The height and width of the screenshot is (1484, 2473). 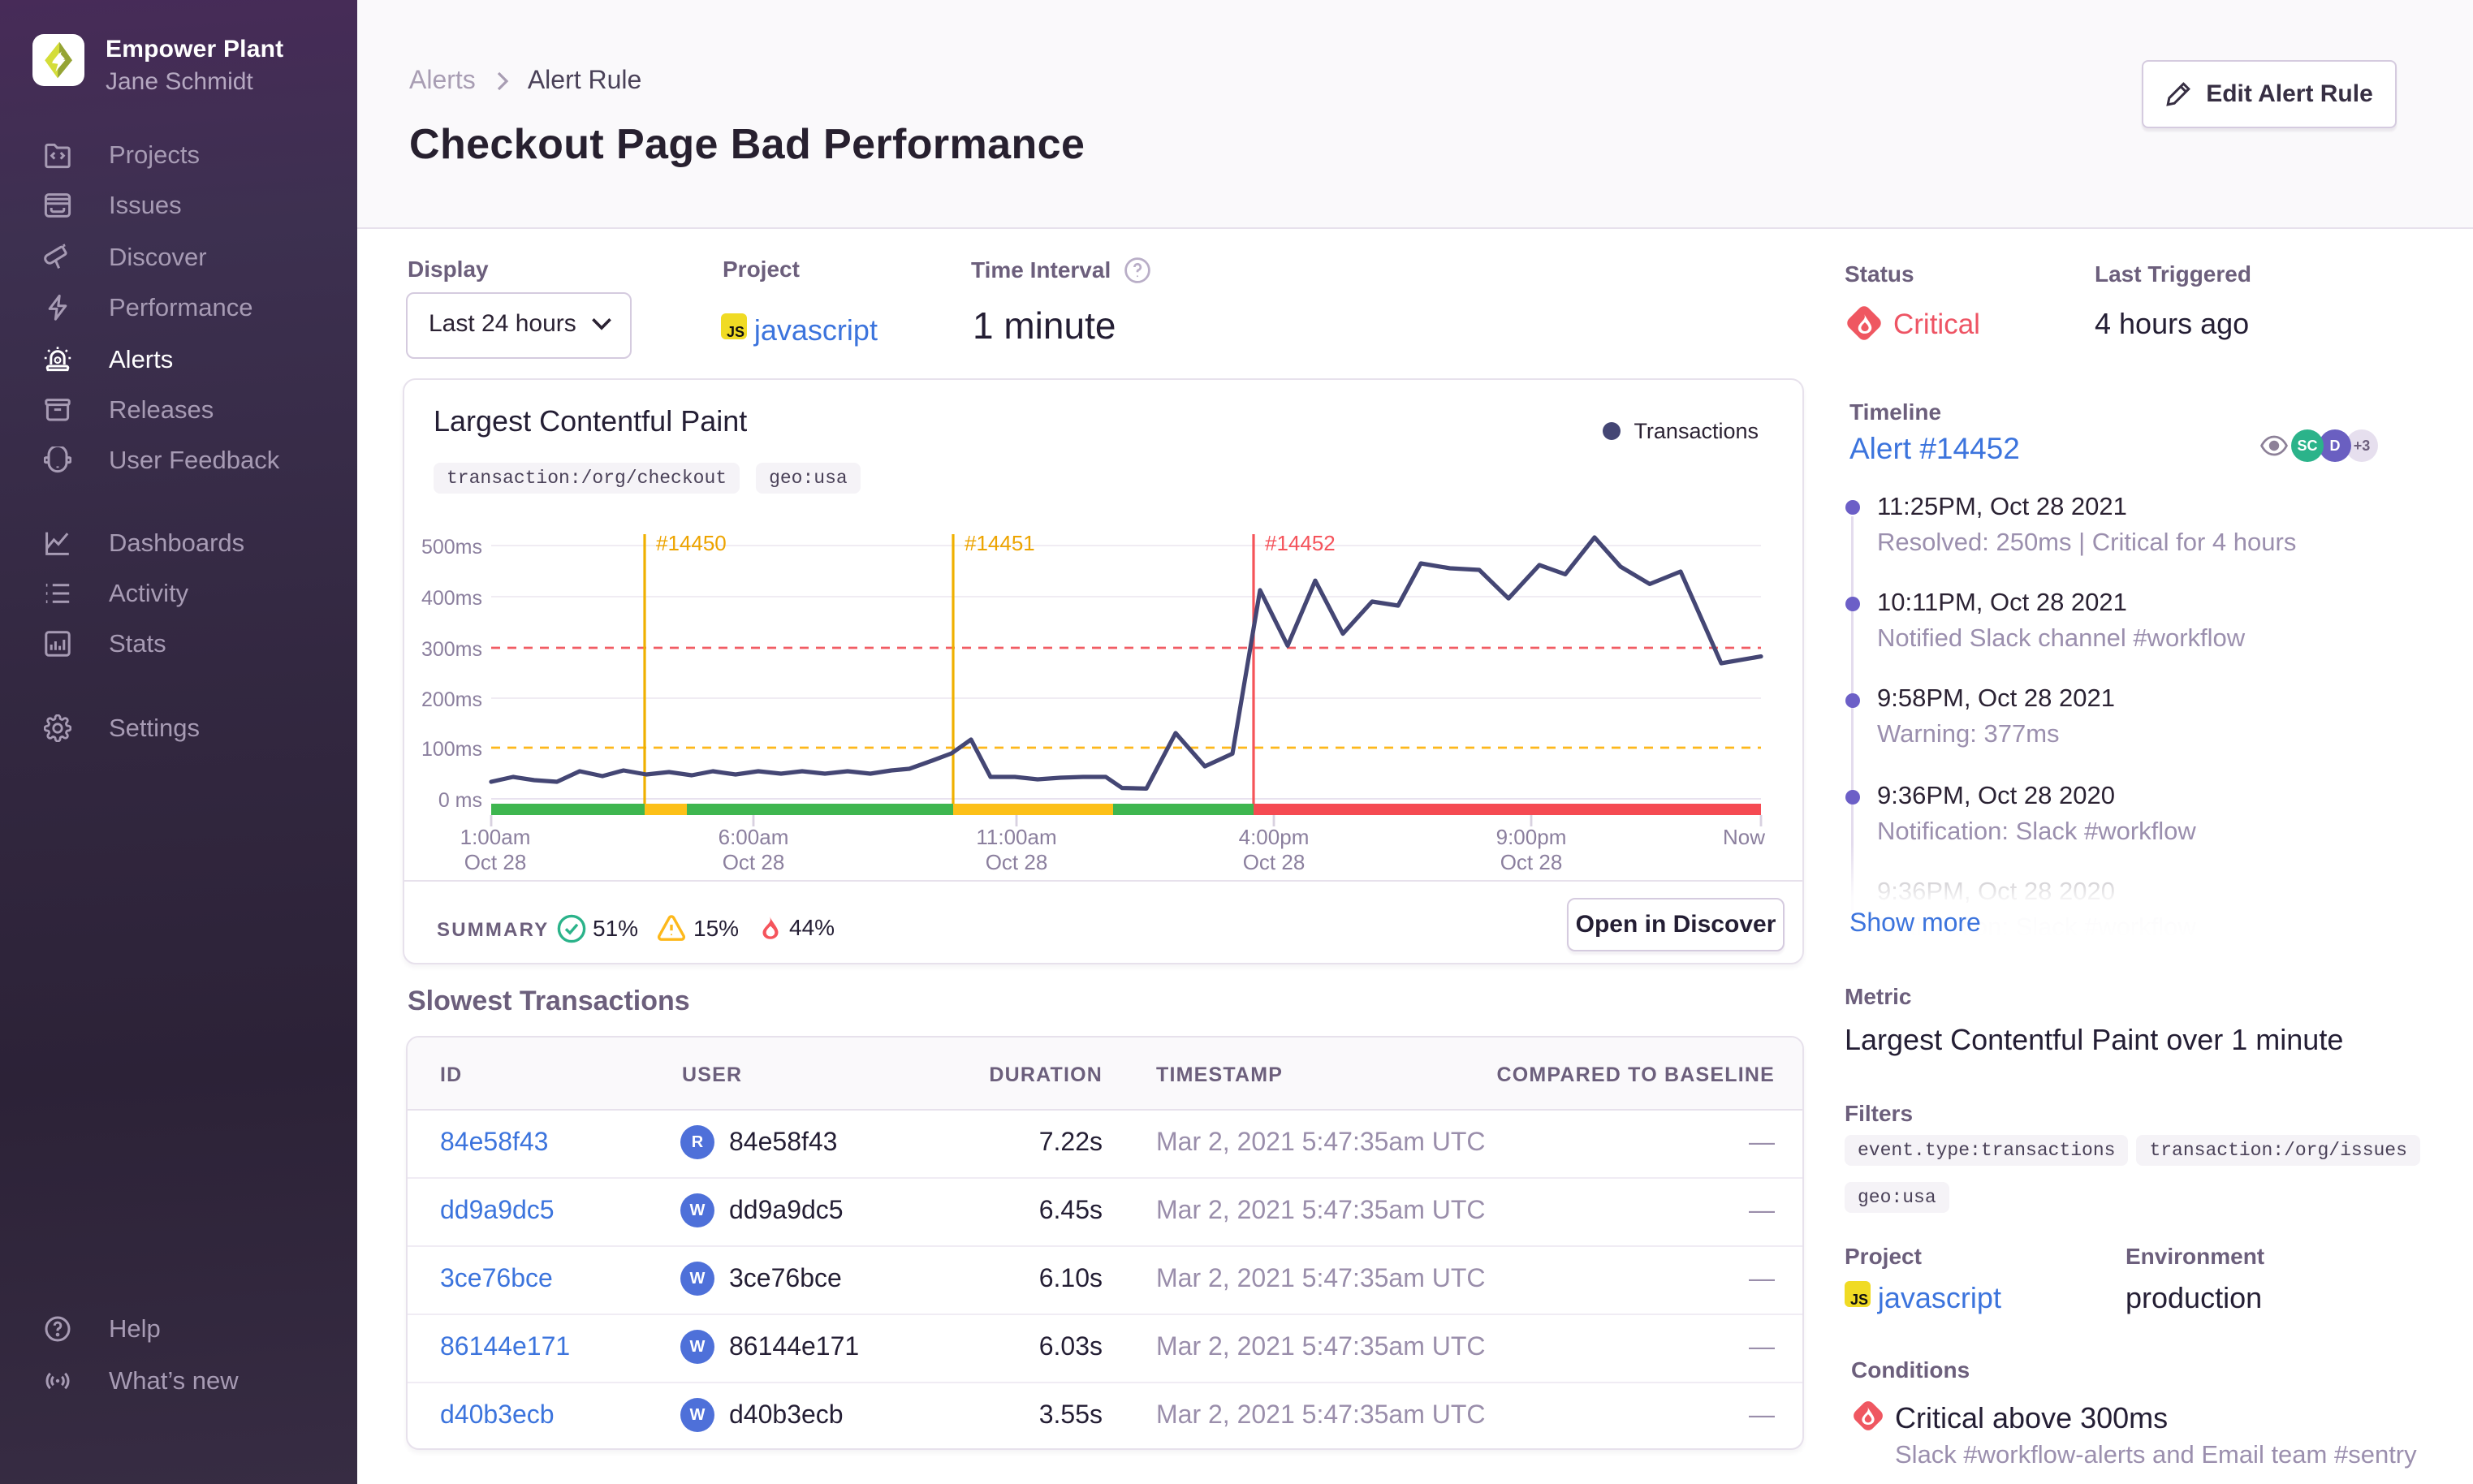 What do you see at coordinates (1000, 543) in the screenshot?
I see `svg-text: #14451` at bounding box center [1000, 543].